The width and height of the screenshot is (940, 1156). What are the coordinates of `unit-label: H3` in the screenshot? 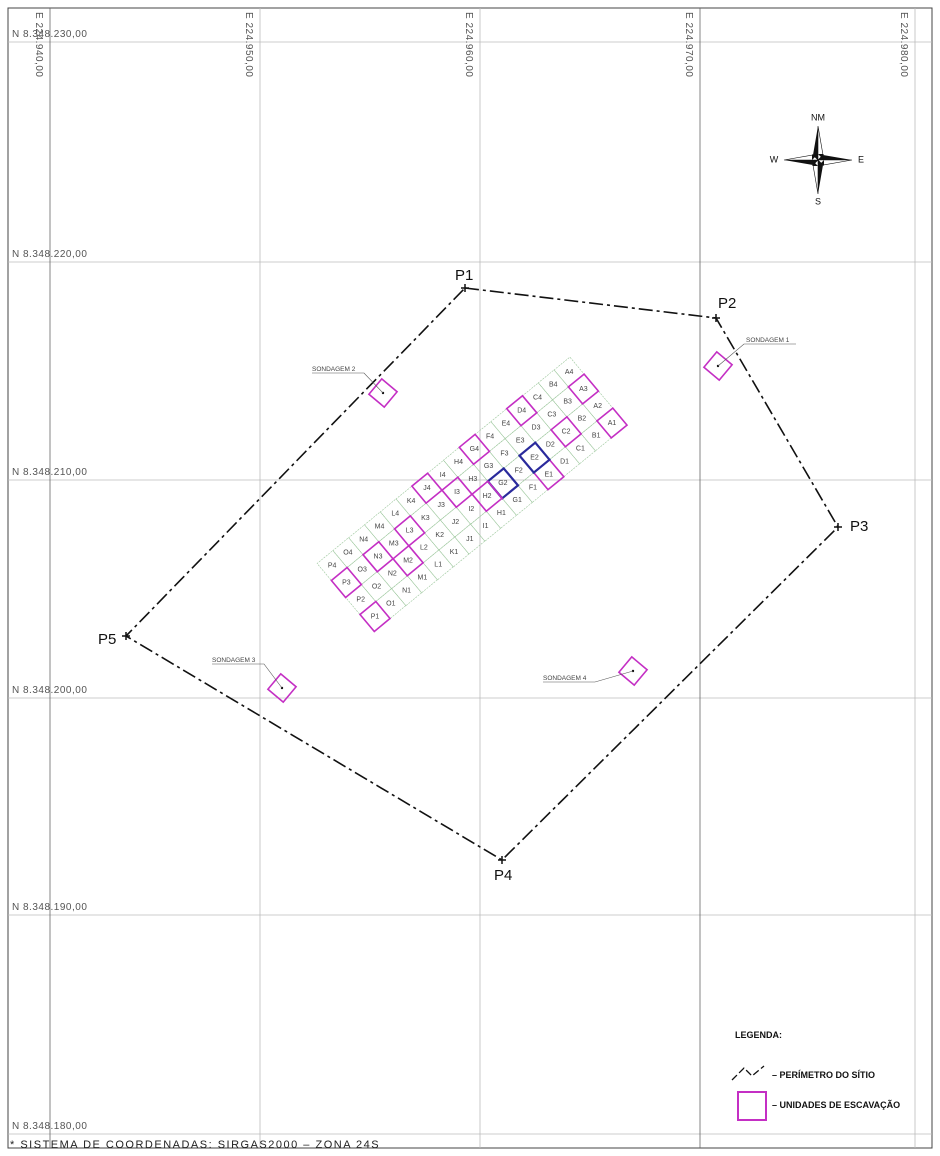 It's located at (472, 479).